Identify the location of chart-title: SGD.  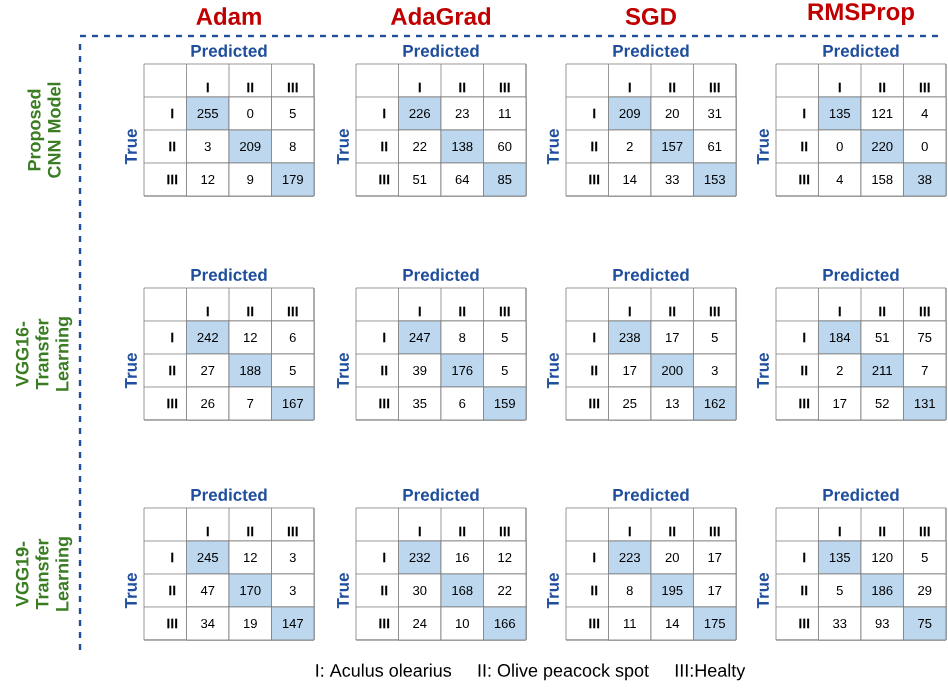
(650, 16).